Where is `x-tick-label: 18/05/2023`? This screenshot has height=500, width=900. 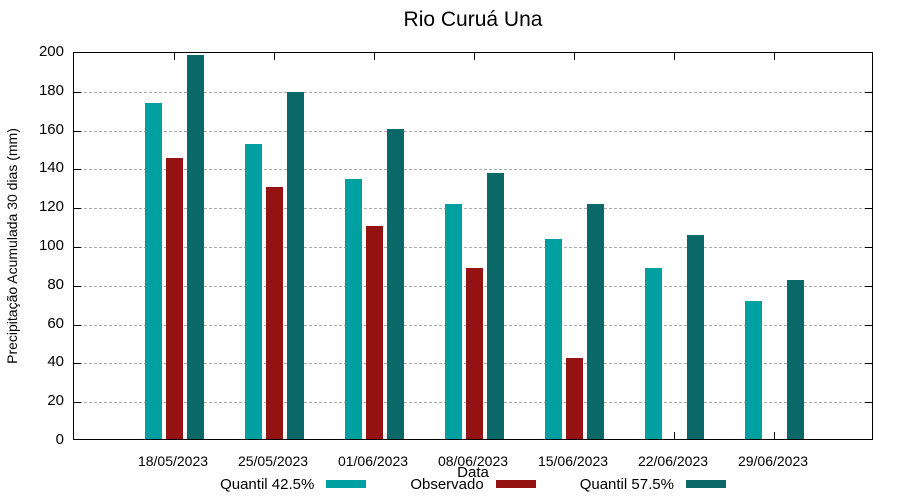
x-tick-label: 18/05/2023 is located at coordinates (173, 461).